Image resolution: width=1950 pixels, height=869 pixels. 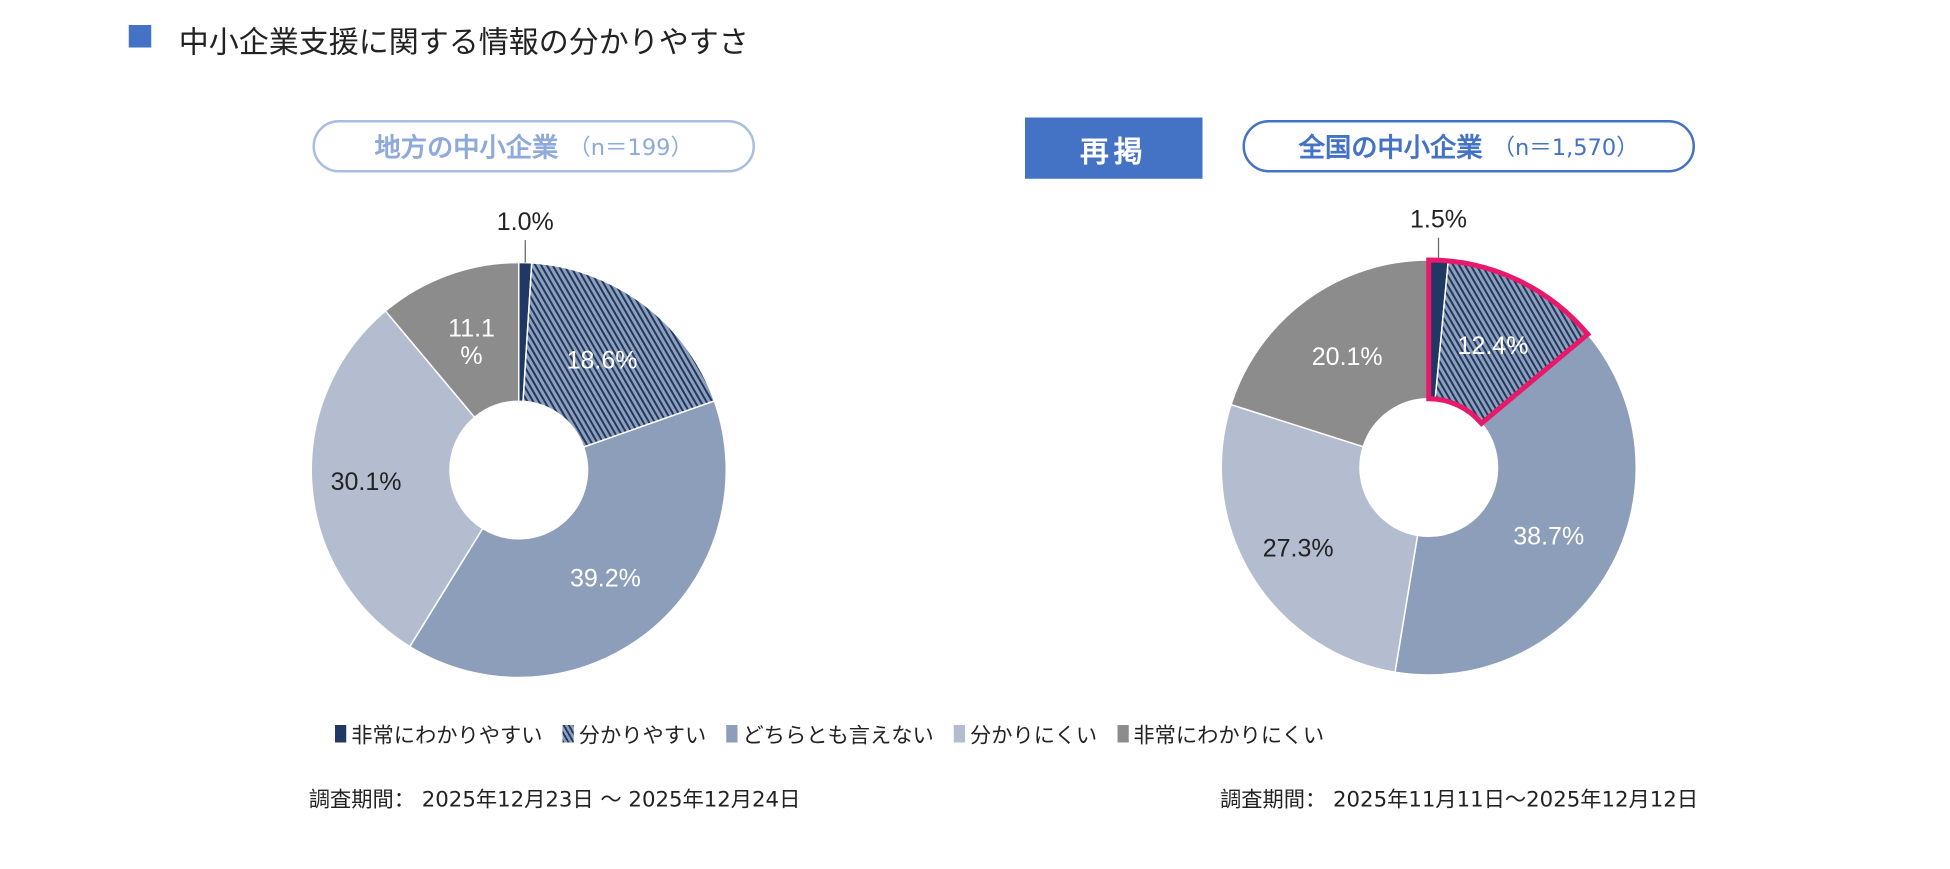 What do you see at coordinates (447, 736) in the screenshot?
I see `legend-label: 非常にわかりやすい` at bounding box center [447, 736].